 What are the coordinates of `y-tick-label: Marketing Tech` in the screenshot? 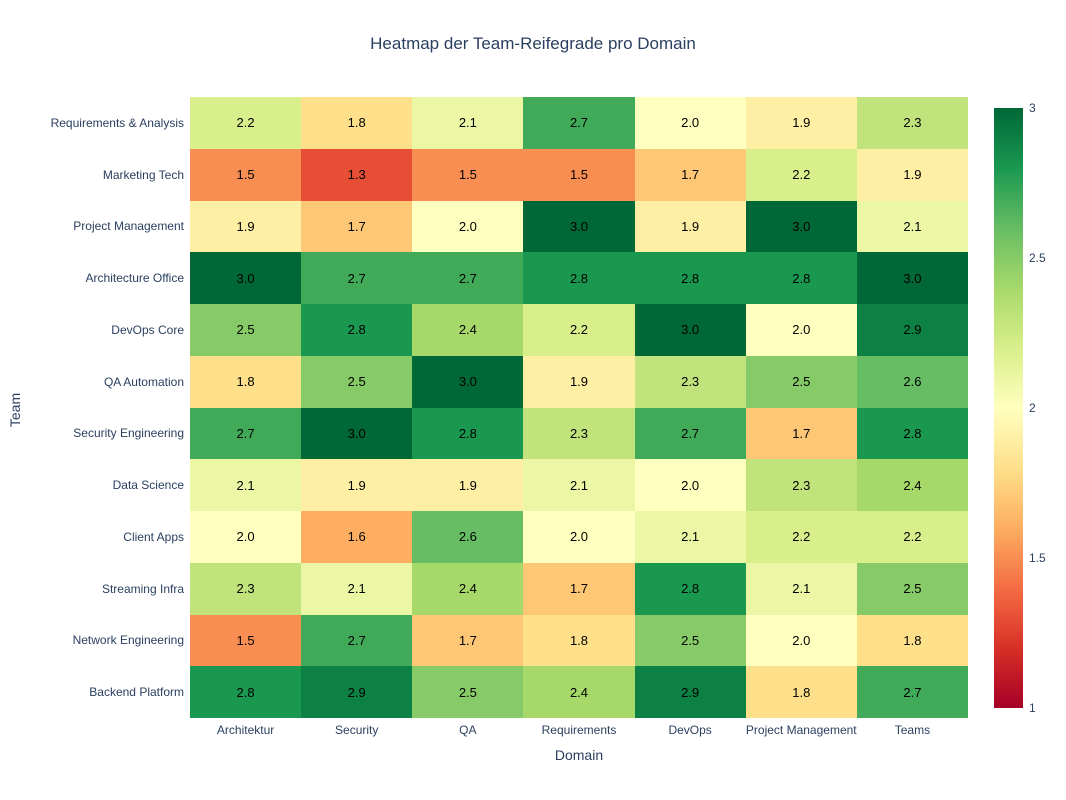 It's located at (143, 174).